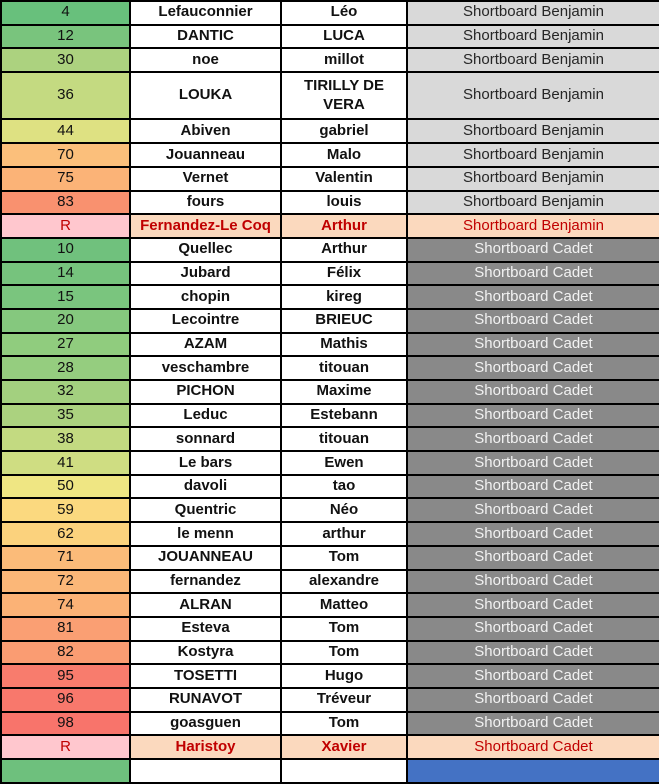  What do you see at coordinates (65, 13) in the screenshot?
I see `seed-cell: 4` at bounding box center [65, 13].